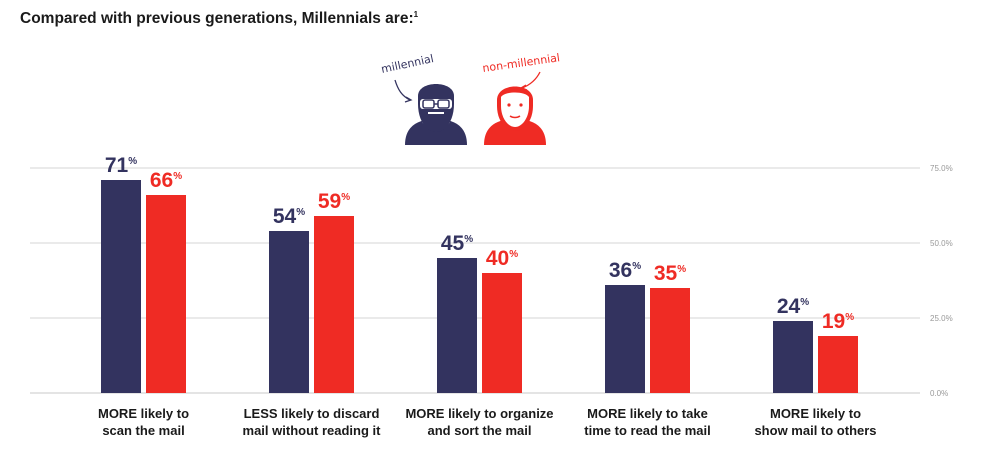 This screenshot has height=474, width=981. Describe the element at coordinates (939, 393) in the screenshot. I see `y-tick-label: 0.0%` at that location.